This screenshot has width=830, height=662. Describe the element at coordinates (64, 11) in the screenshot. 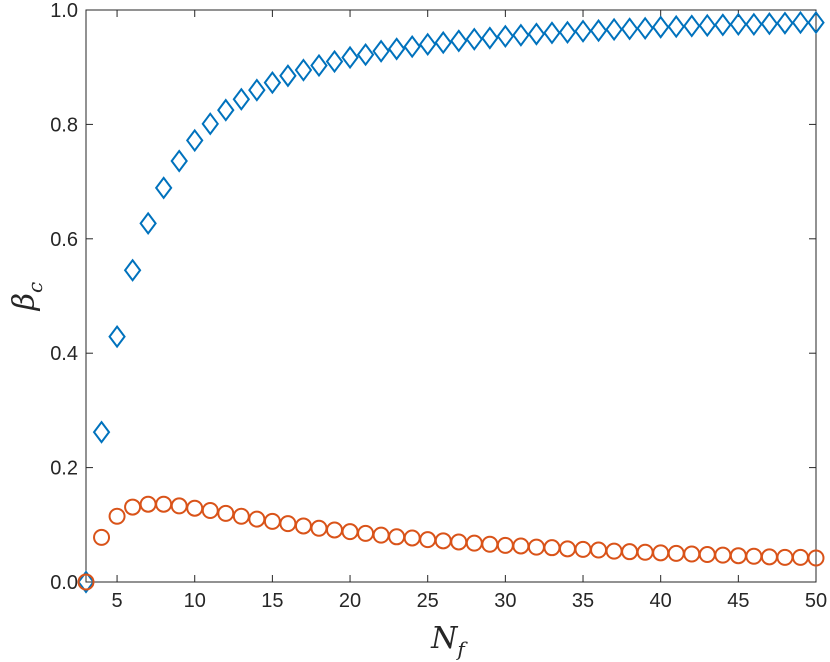

I see `y-tick-label: 1.0` at that location.